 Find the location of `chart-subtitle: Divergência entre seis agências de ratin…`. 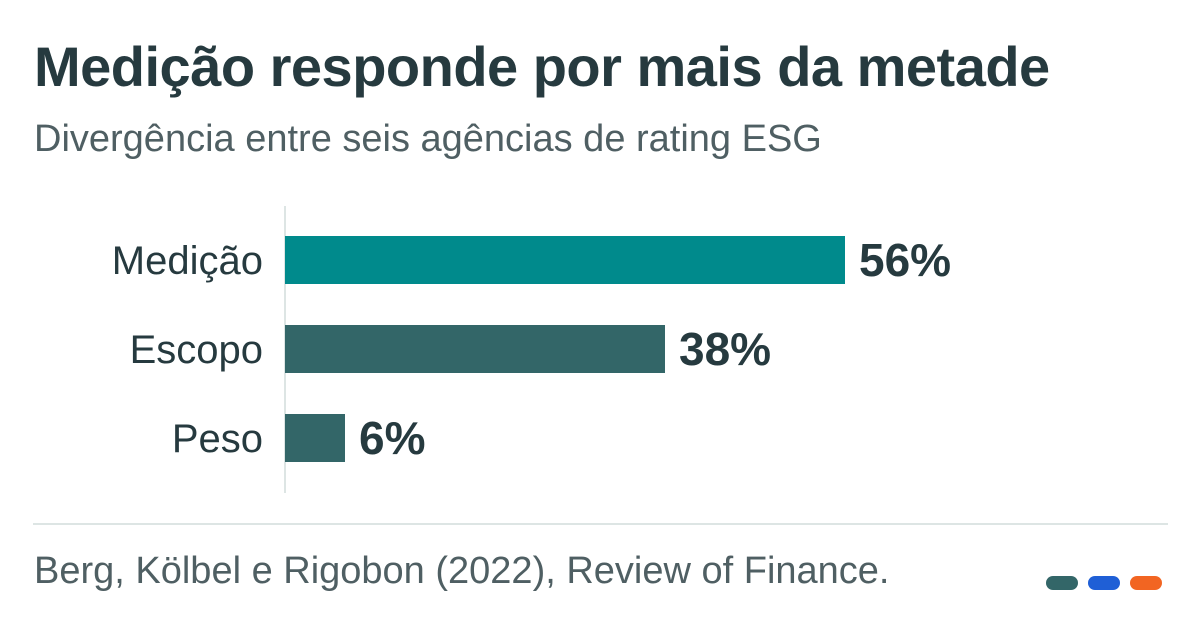

chart-subtitle: Divergência entre seis agências de ratin… is located at coordinates (428, 139).